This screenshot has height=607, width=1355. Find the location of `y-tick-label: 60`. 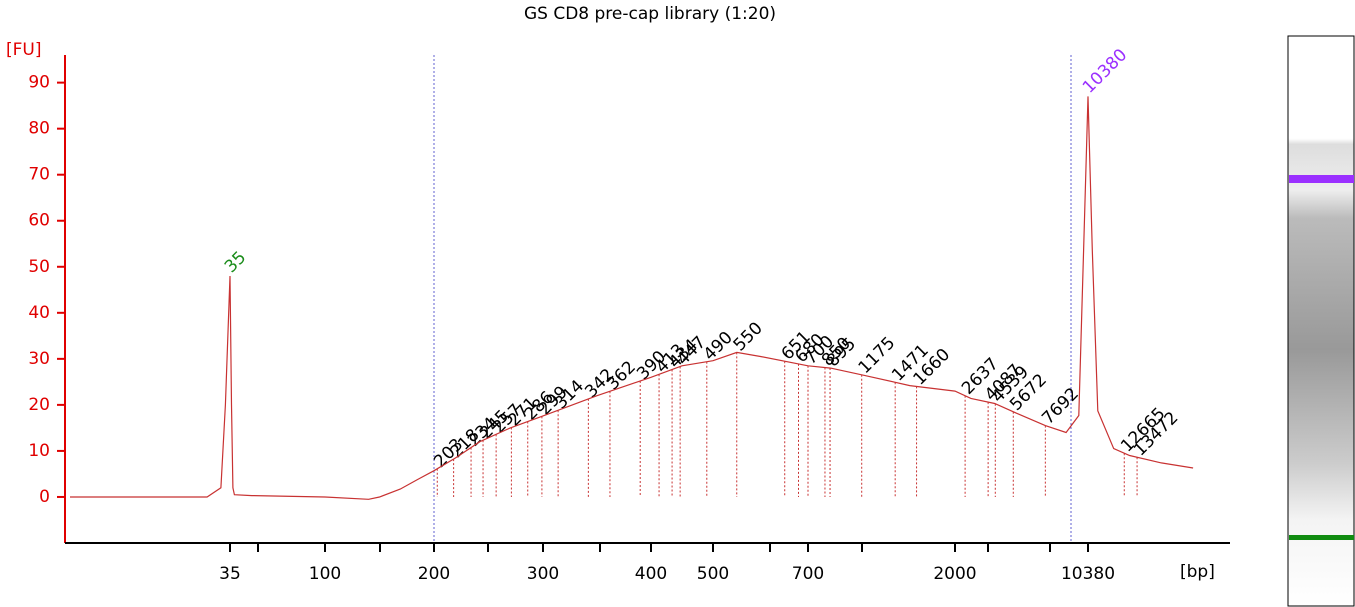

y-tick-label: 60 is located at coordinates (39, 221).